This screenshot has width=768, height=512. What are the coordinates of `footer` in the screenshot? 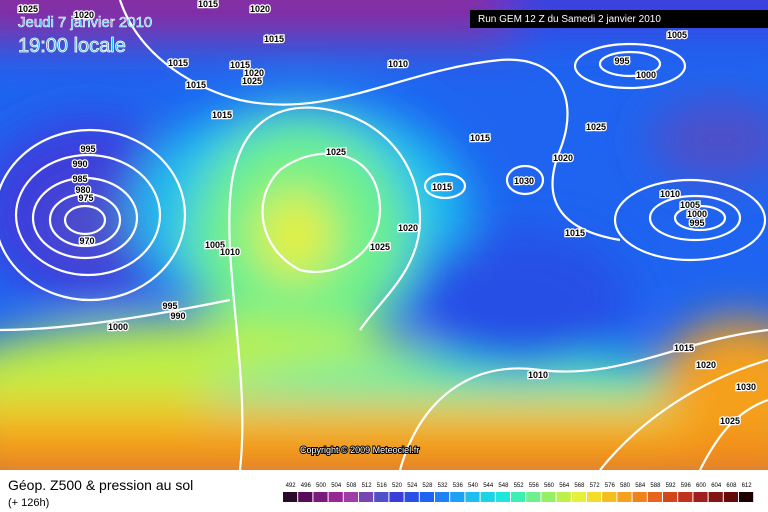 It's located at (384, 491).